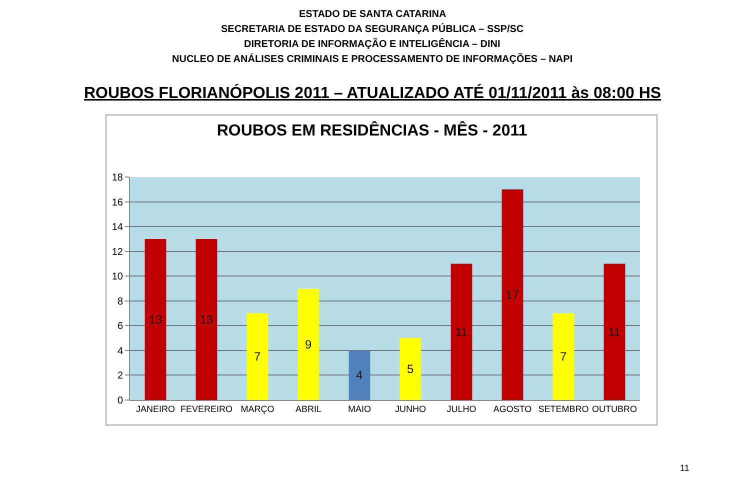  What do you see at coordinates (120, 376) in the screenshot?
I see `y-tick-label: 2` at bounding box center [120, 376].